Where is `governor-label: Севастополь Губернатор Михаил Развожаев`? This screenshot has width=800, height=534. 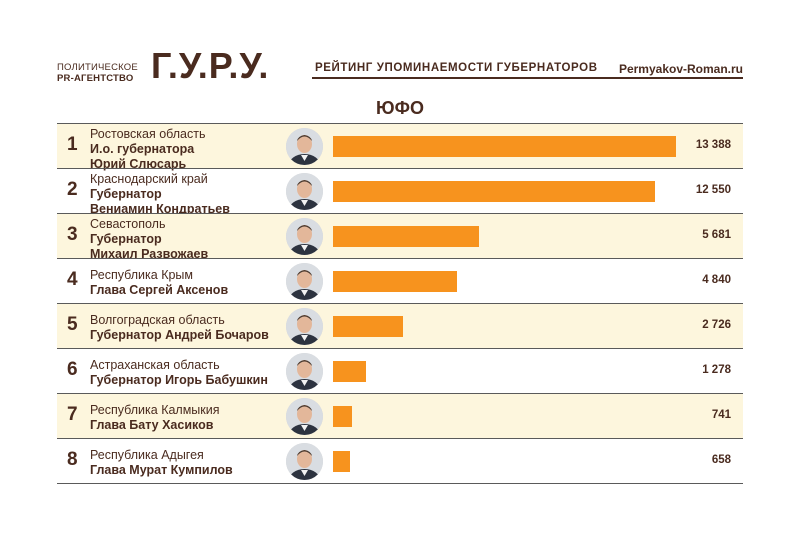 governor-label: Севастополь Губернатор Михаил Развожаев is located at coordinates (149, 239).